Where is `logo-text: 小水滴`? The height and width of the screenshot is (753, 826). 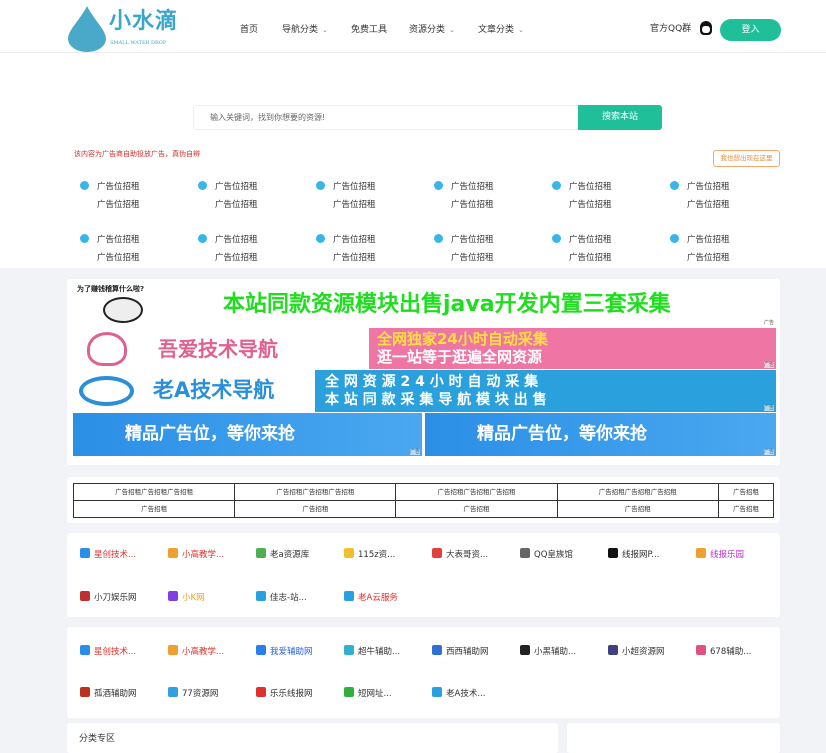 logo-text: 小水滴 is located at coordinates (144, 21).